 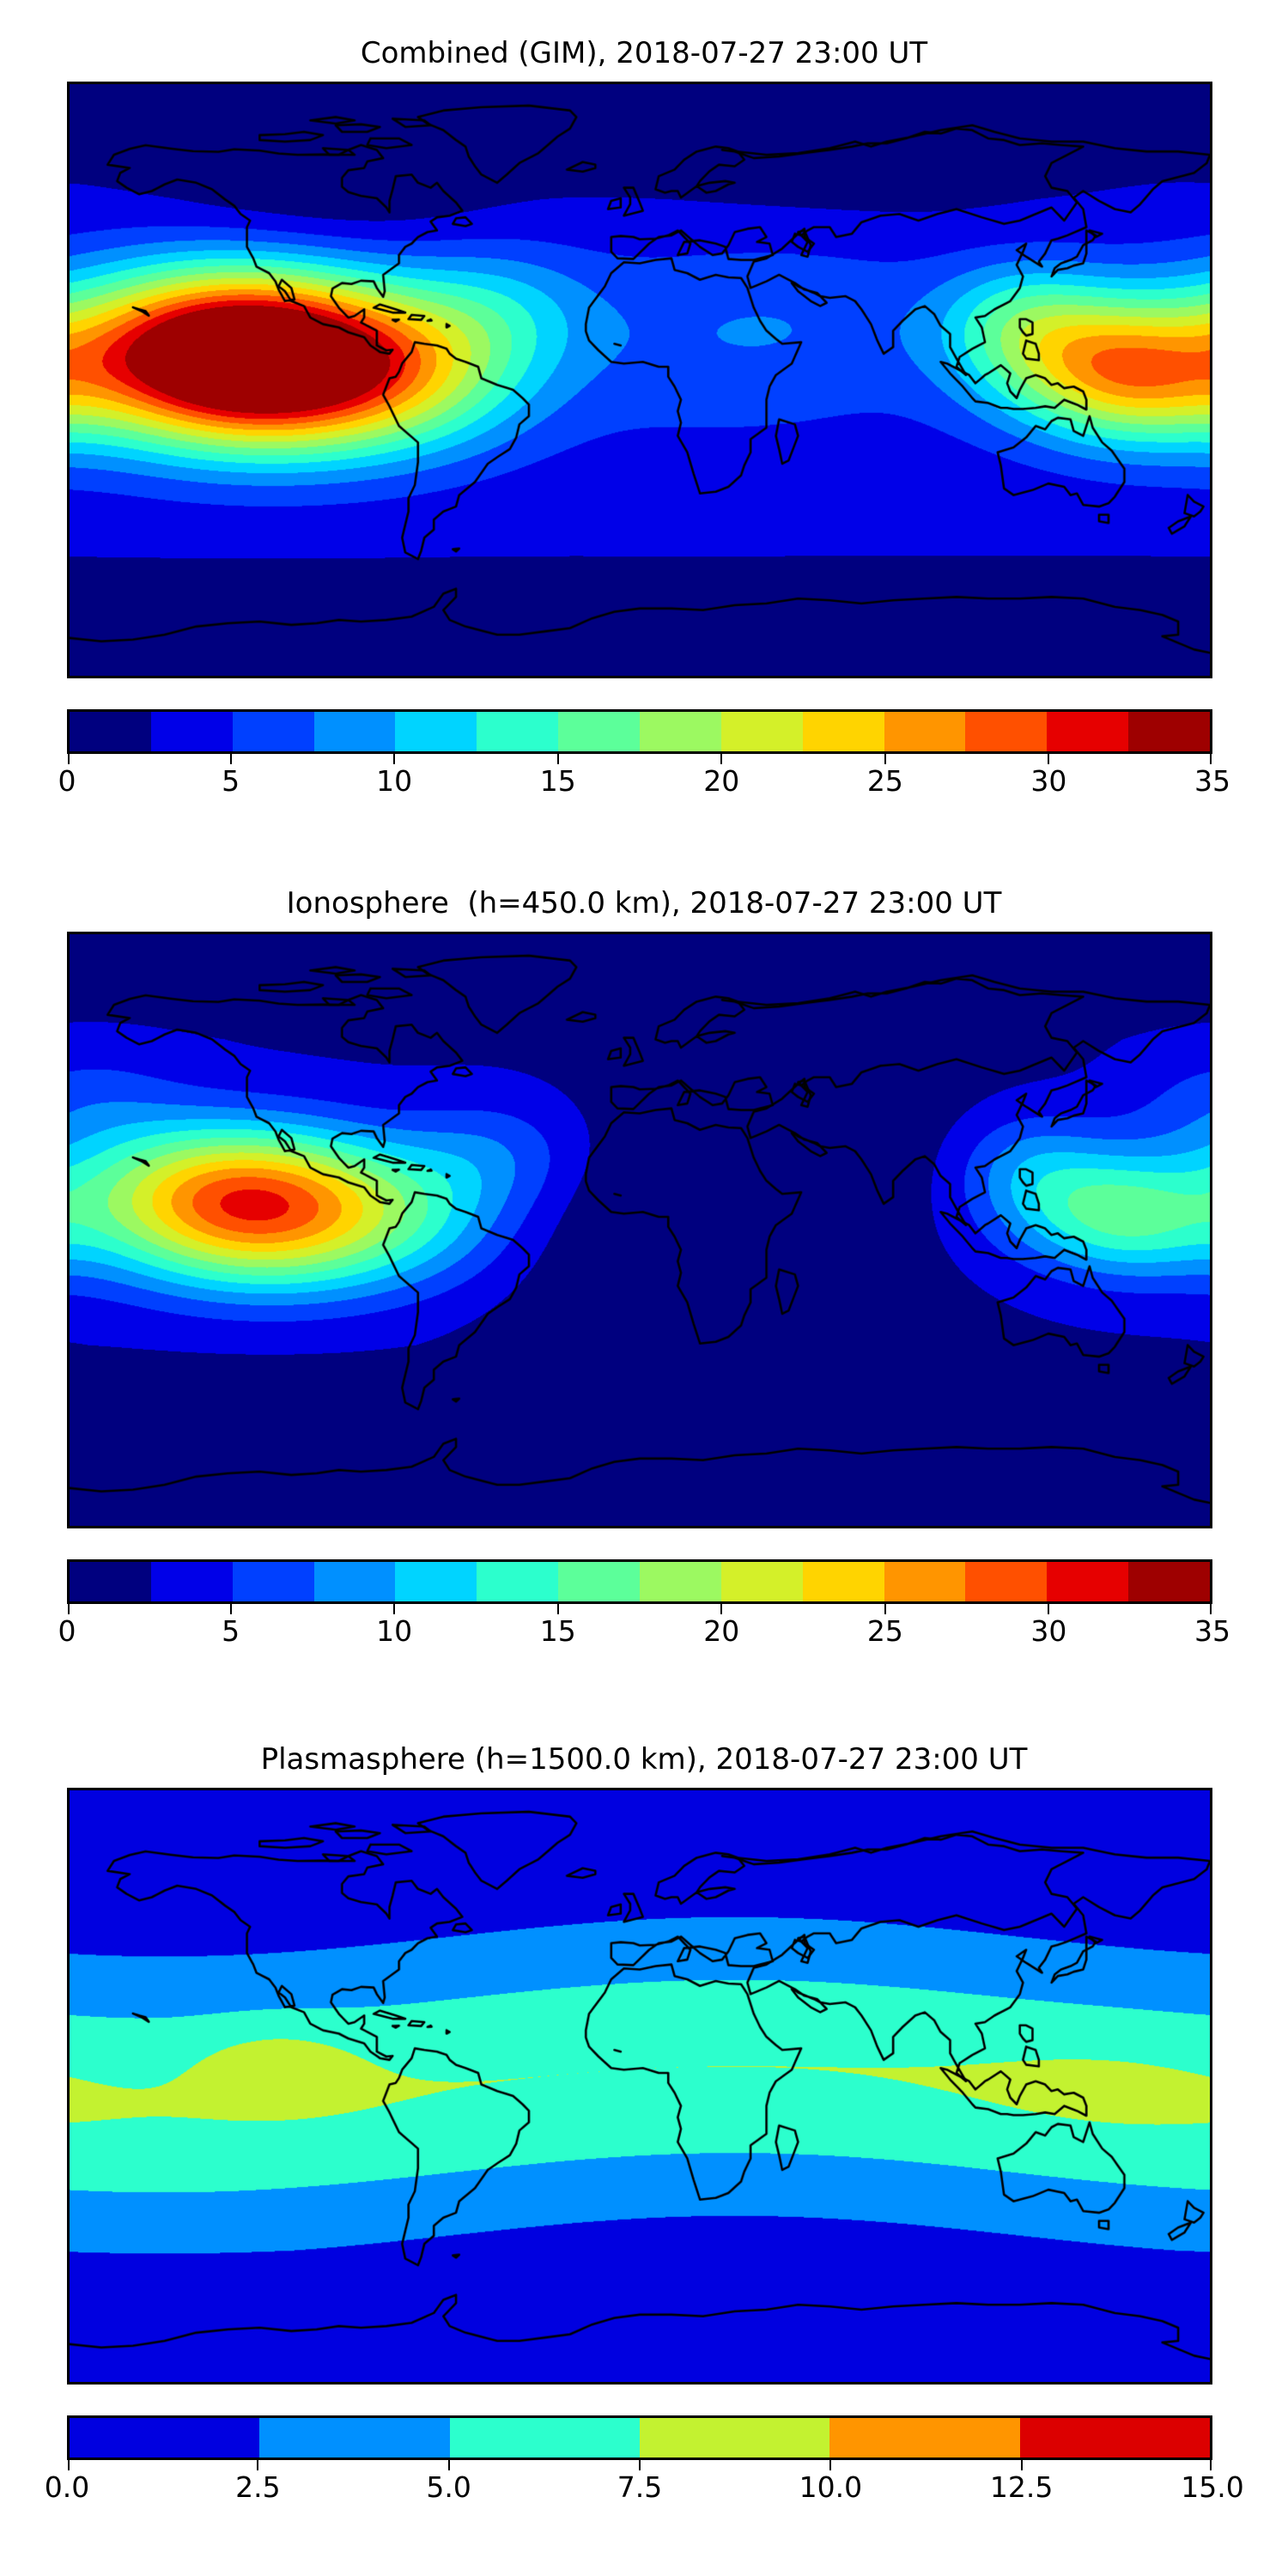 I want to click on colorbar-tick-label: 10.0, so click(x=831, y=2487).